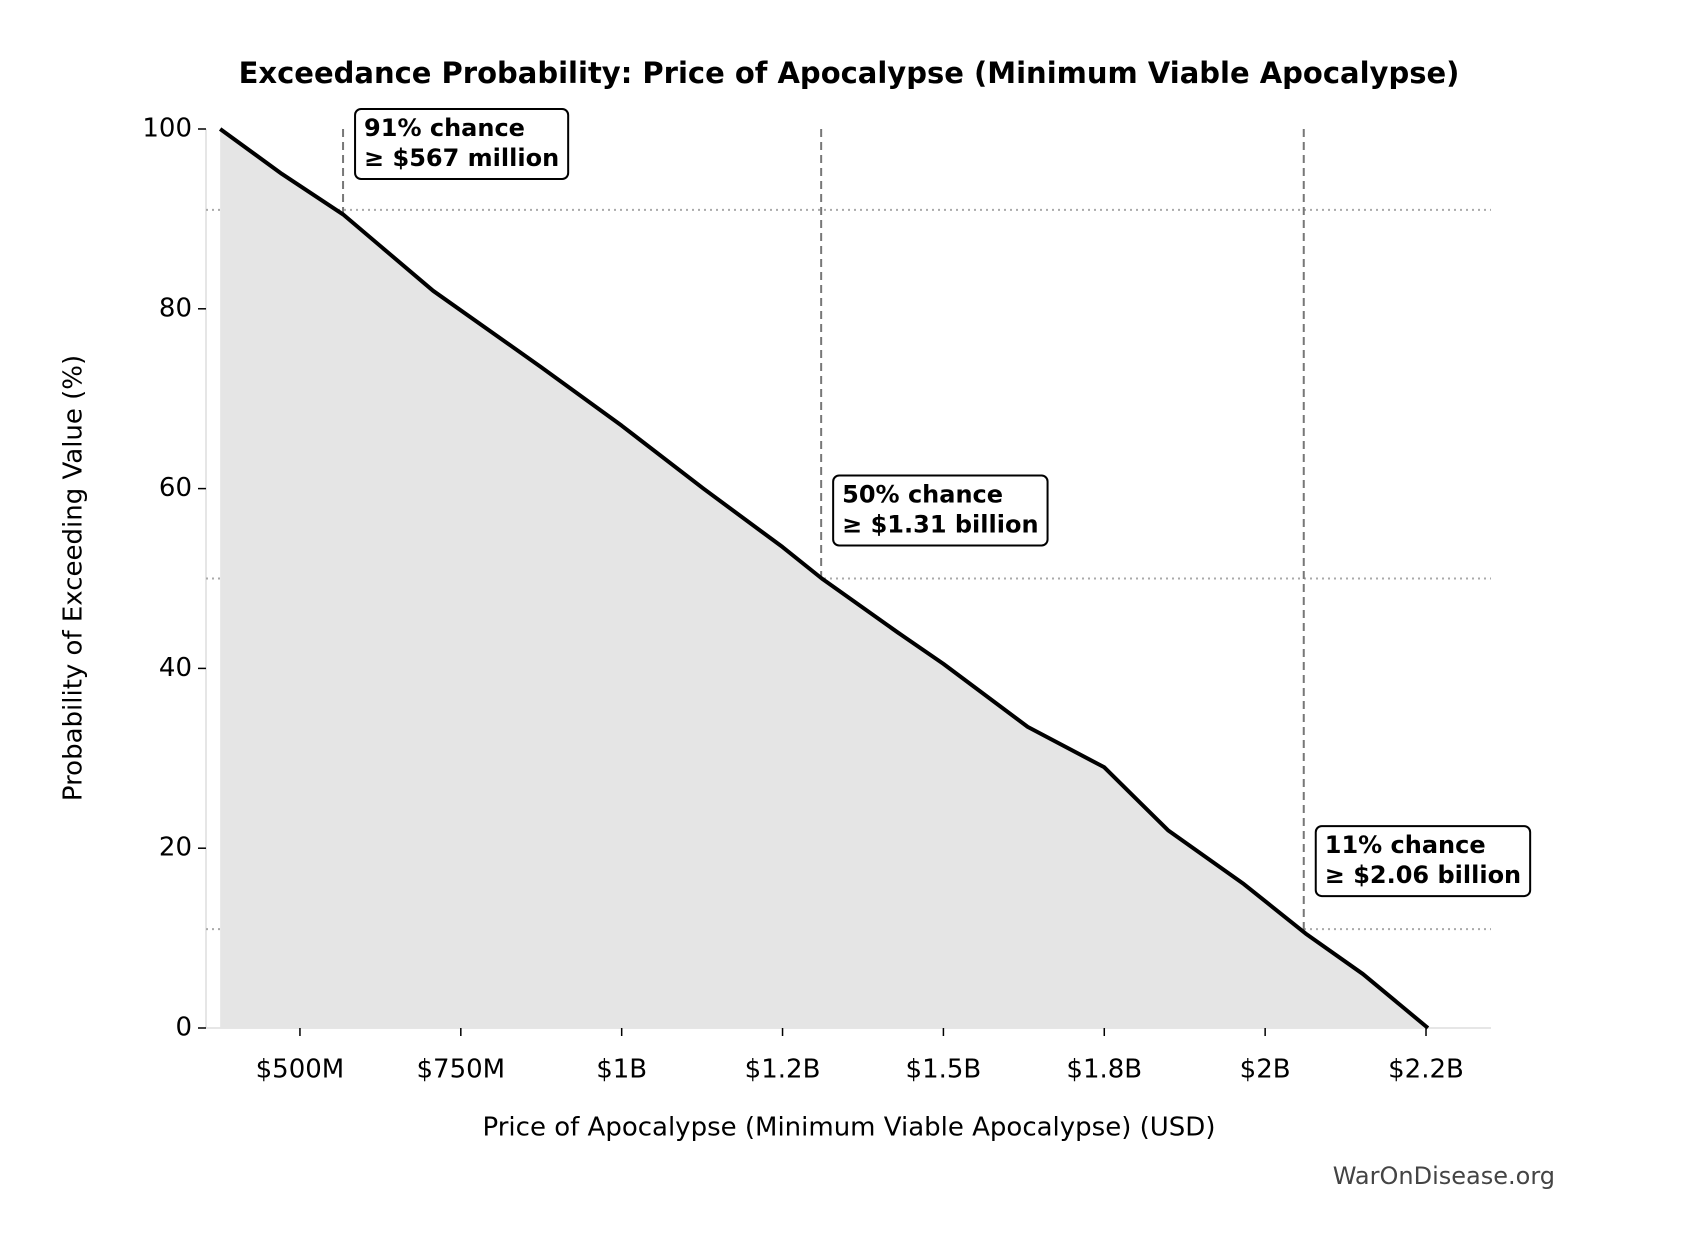  I want to click on annotation-line: ≥ $2.06 billion, so click(1423, 875).